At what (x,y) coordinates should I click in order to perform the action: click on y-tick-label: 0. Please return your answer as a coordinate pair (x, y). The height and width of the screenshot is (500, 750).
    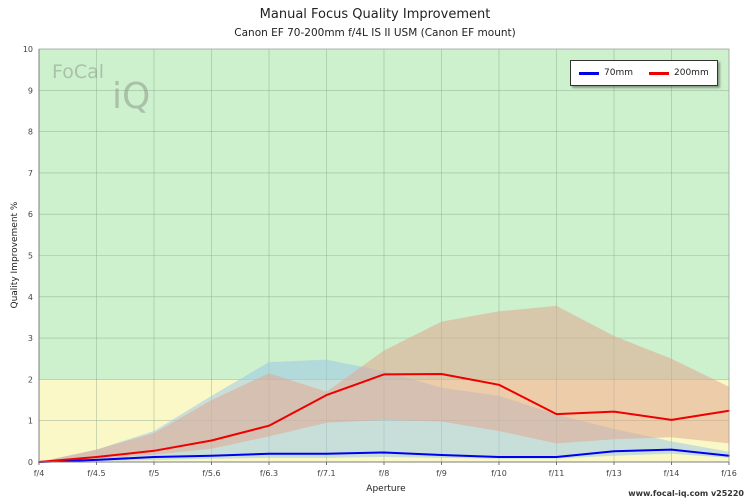
    Looking at the image, I should click on (30, 462).